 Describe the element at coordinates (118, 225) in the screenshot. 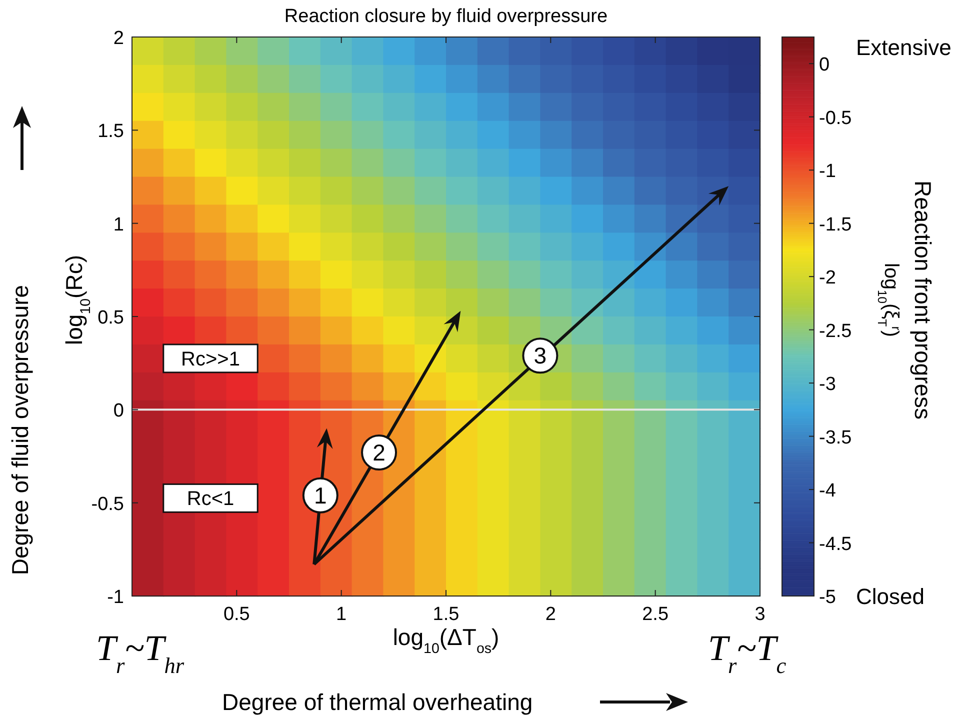

I see `y-tick-label: 1` at that location.